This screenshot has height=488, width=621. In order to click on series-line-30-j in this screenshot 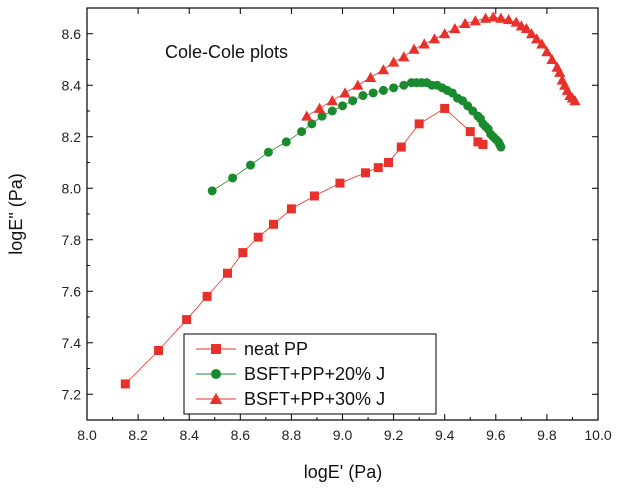, I will do `click(441, 66)`.